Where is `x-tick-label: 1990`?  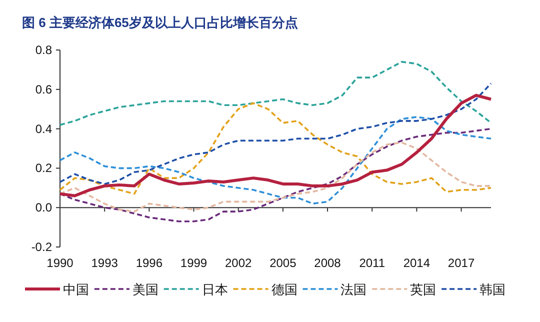 x-tick-label: 1990 is located at coordinates (60, 263).